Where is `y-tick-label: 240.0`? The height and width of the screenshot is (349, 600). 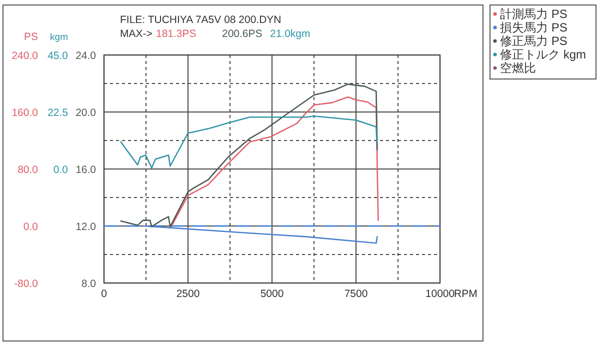
y-tick-label: 240.0 is located at coordinates (25, 56).